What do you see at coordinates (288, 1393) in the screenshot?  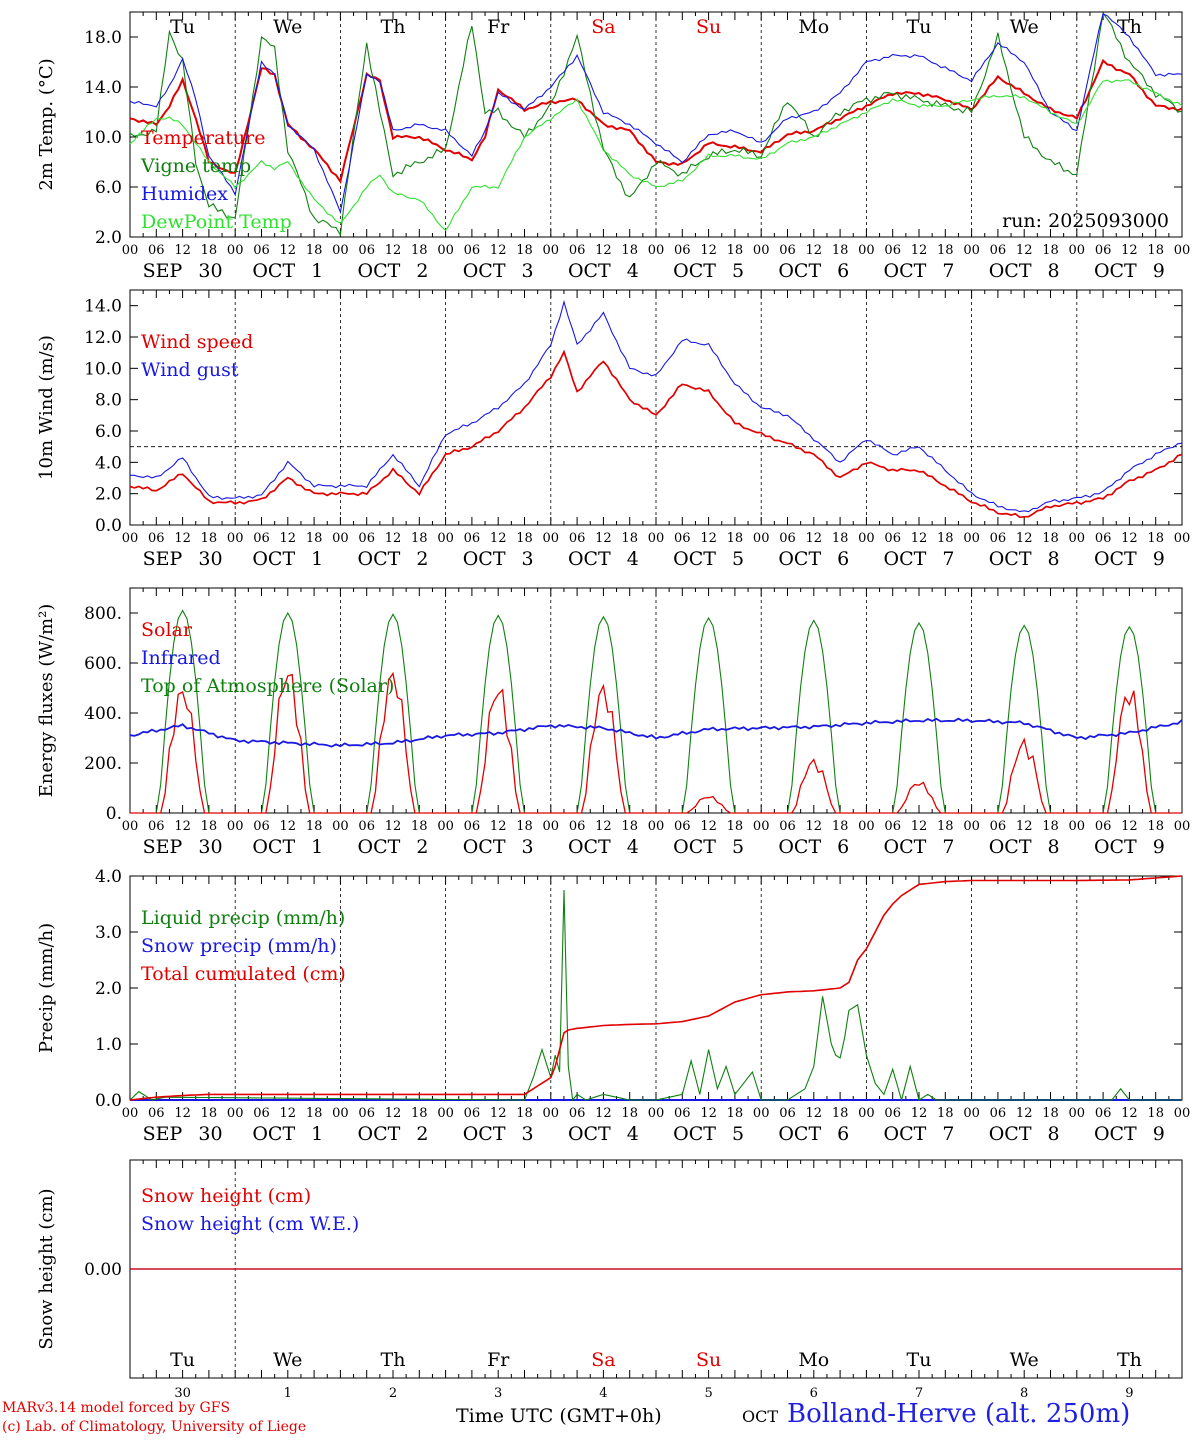 I see `day-number-label: 1` at bounding box center [288, 1393].